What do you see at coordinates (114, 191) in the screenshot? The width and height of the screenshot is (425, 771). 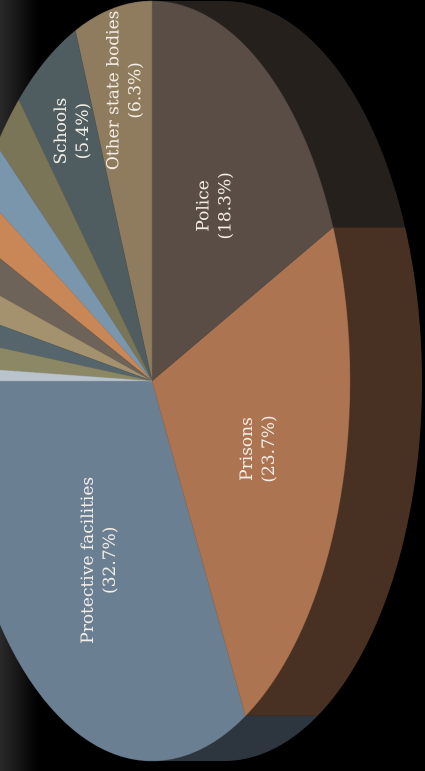 I see `slice-other-state-bodies` at bounding box center [114, 191].